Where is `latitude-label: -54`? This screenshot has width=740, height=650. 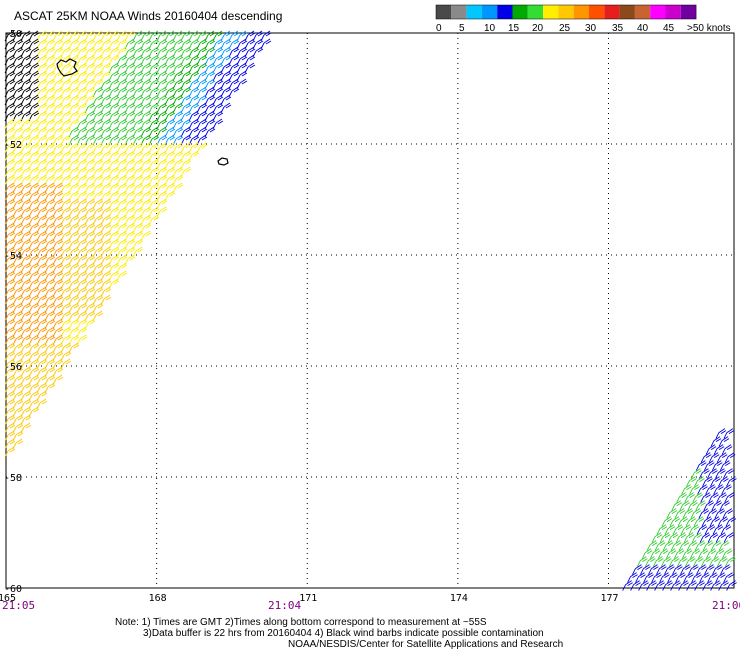 latitude-label: -54 is located at coordinates (13, 256).